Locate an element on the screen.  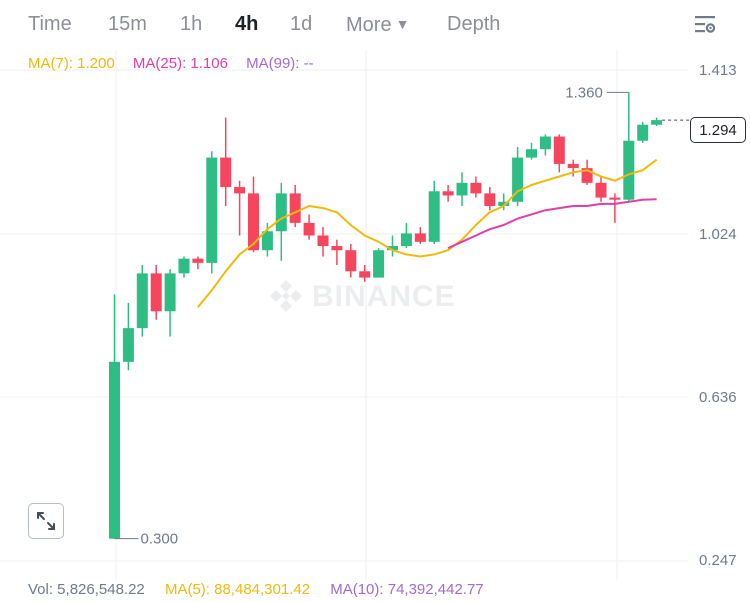
volume-ma5: MA(5): 88,484,301.42 is located at coordinates (237, 589).